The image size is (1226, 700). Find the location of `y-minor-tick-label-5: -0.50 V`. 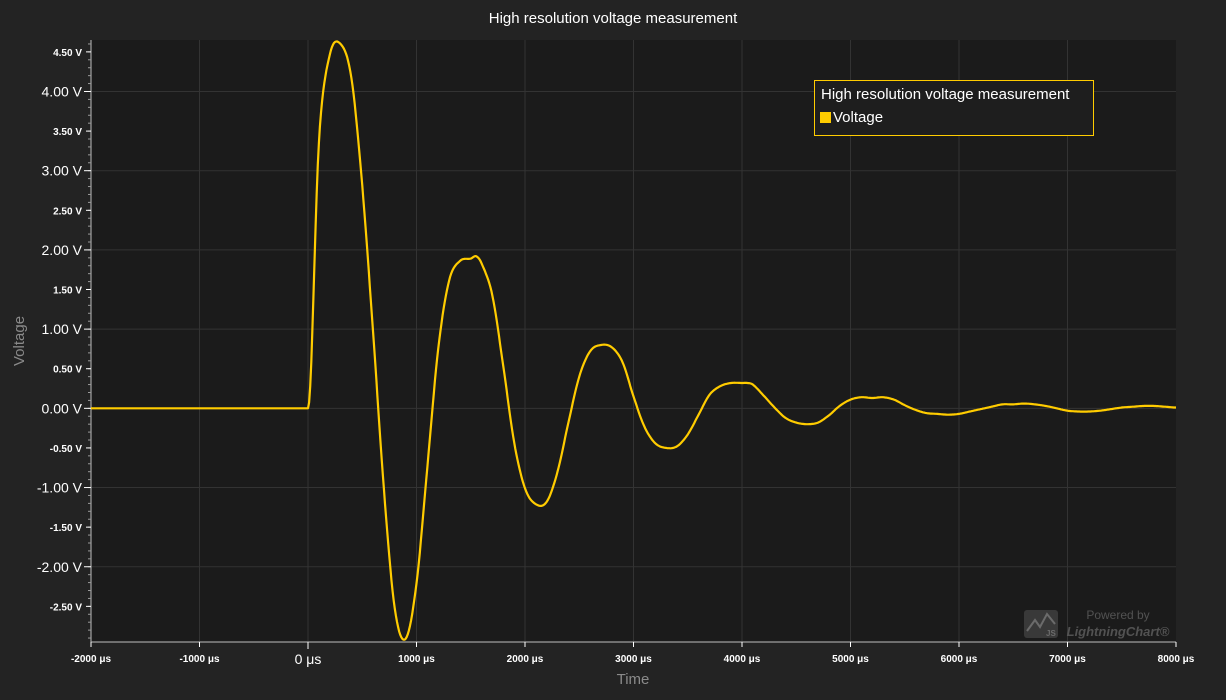

y-minor-tick-label-5: -0.50 V is located at coordinates (66, 449).